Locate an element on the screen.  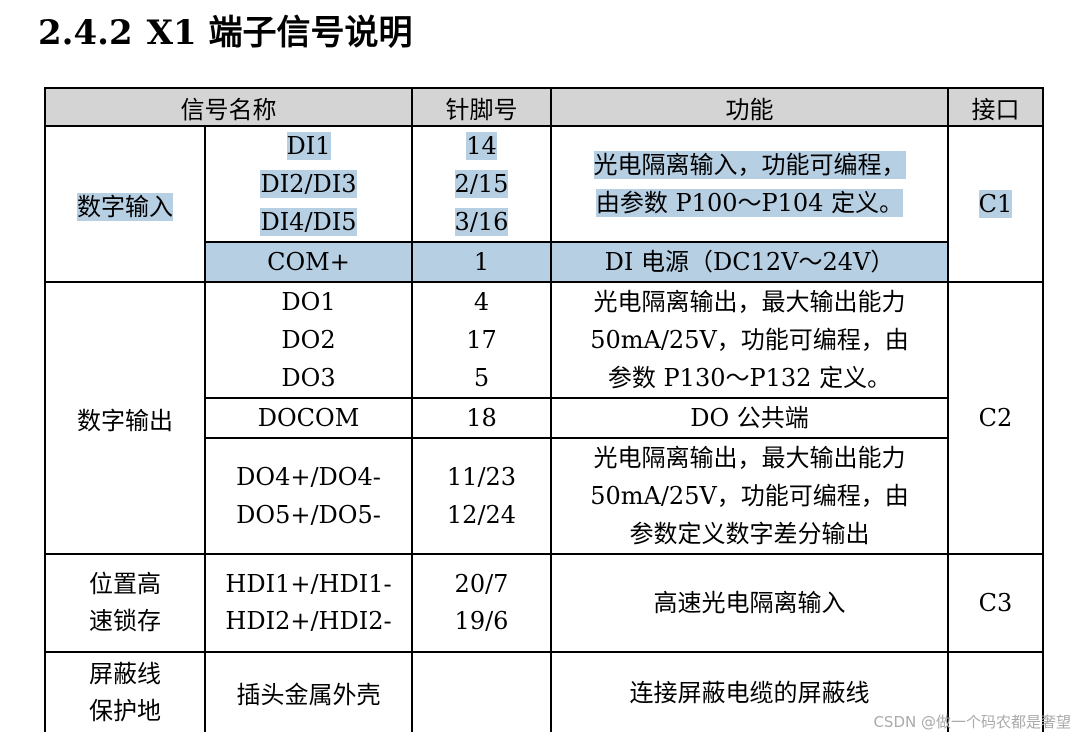
di-signals-cell: DI1 DI2/DI3 DI4/DI5 is located at coordinates (308, 184).